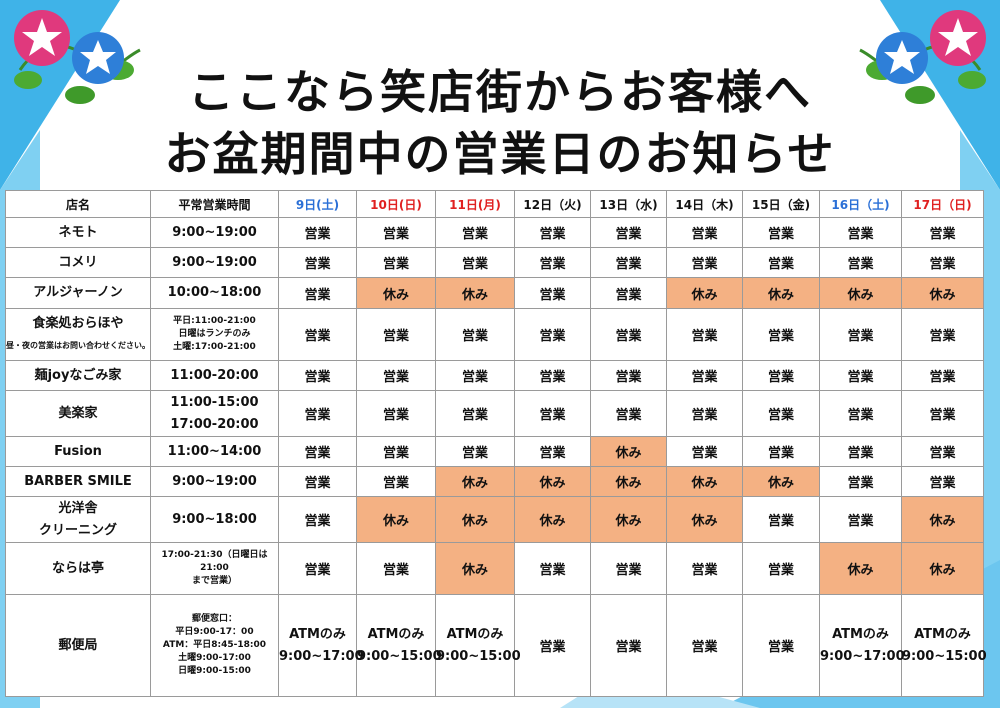  What do you see at coordinates (78, 293) in the screenshot?
I see `store-name: アルジャーノン` at bounding box center [78, 293].